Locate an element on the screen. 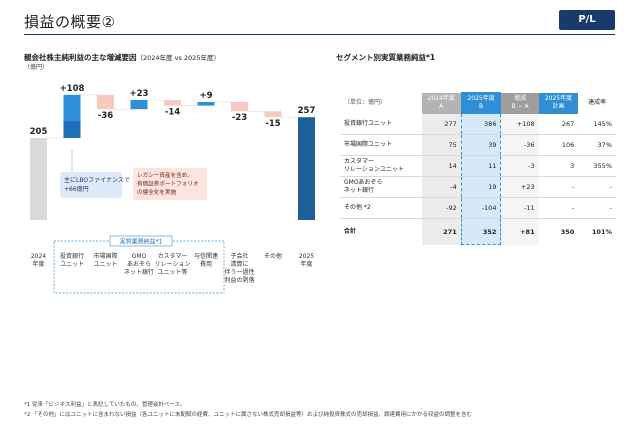 The image size is (640, 443). segment-row: カスタマー リレーションユニット 14 11 -3 3 355% is located at coordinates (478, 166).